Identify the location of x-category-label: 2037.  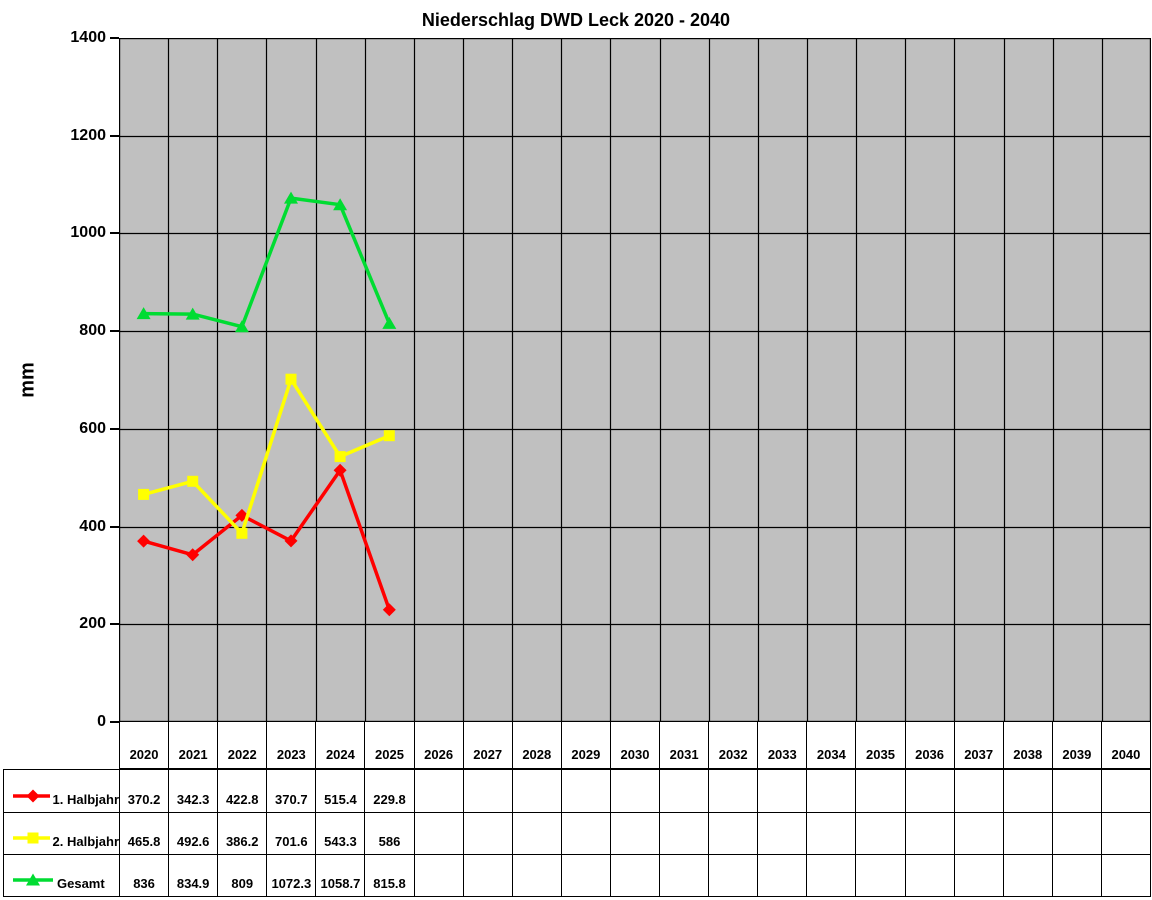
(979, 745).